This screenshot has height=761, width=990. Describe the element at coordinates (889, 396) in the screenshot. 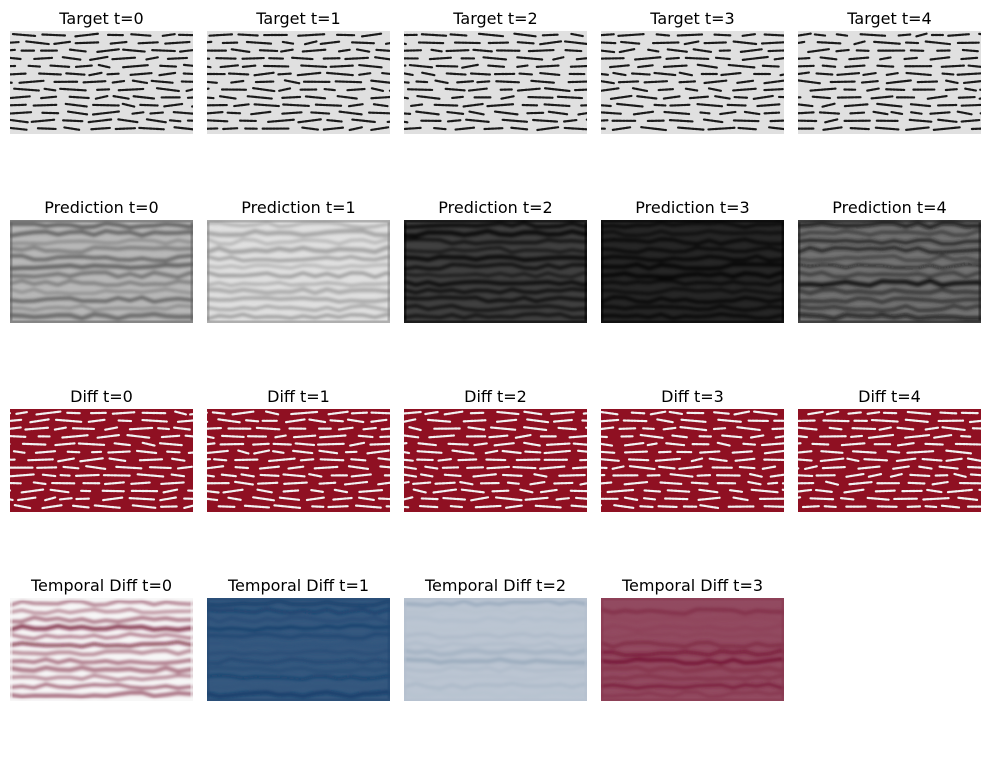

I see `diff-panel-title: Diff t=4` at that location.